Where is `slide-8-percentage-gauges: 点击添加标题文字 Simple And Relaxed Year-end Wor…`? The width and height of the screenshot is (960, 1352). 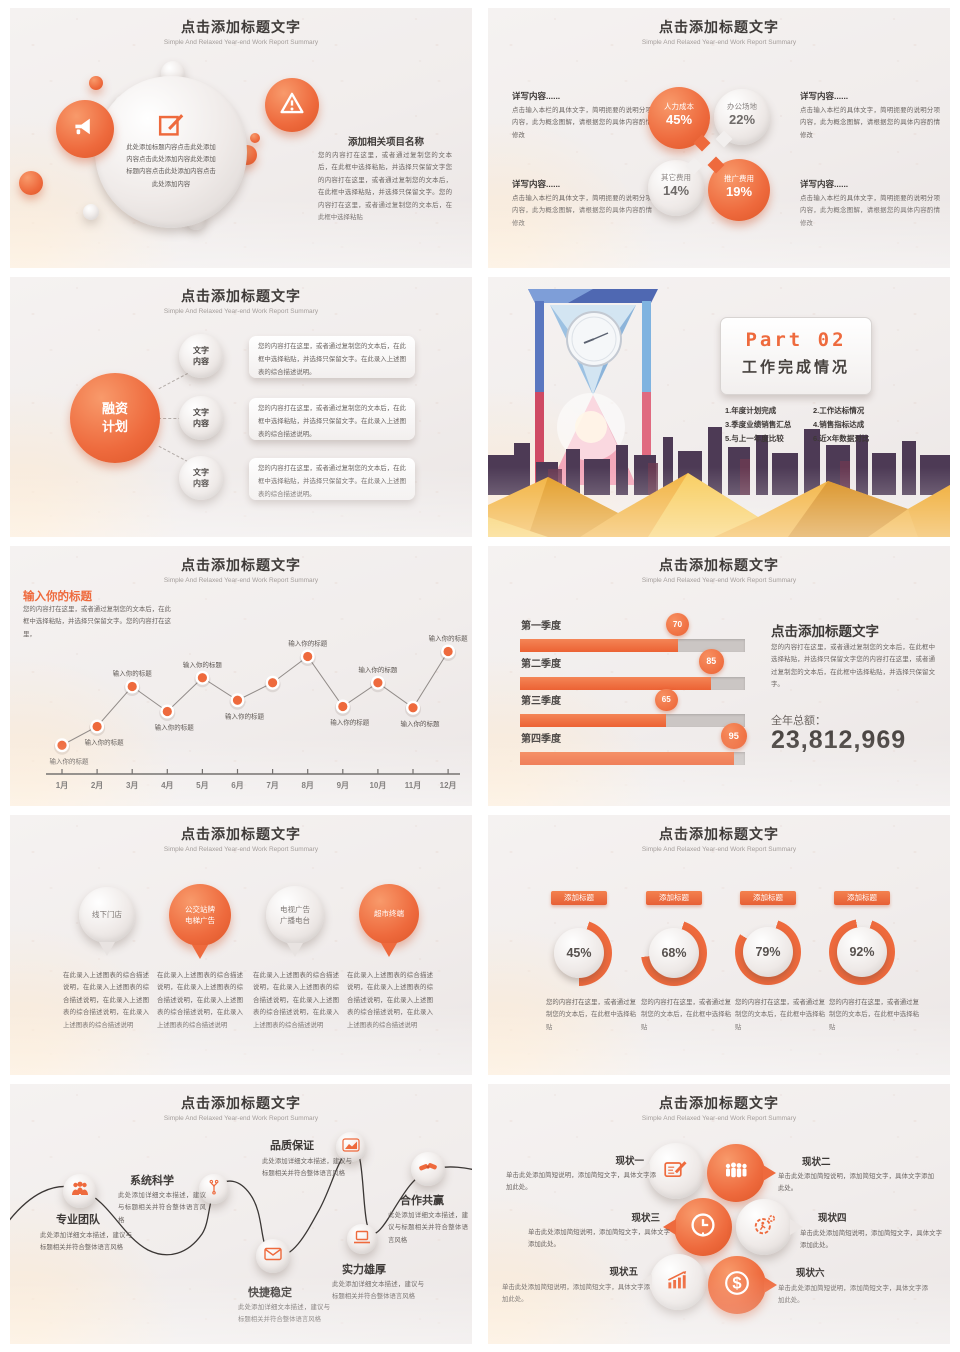 slide-8-percentage-gauges: 点击添加标题文字 Simple And Relaxed Year-end Wor… is located at coordinates (719, 945).